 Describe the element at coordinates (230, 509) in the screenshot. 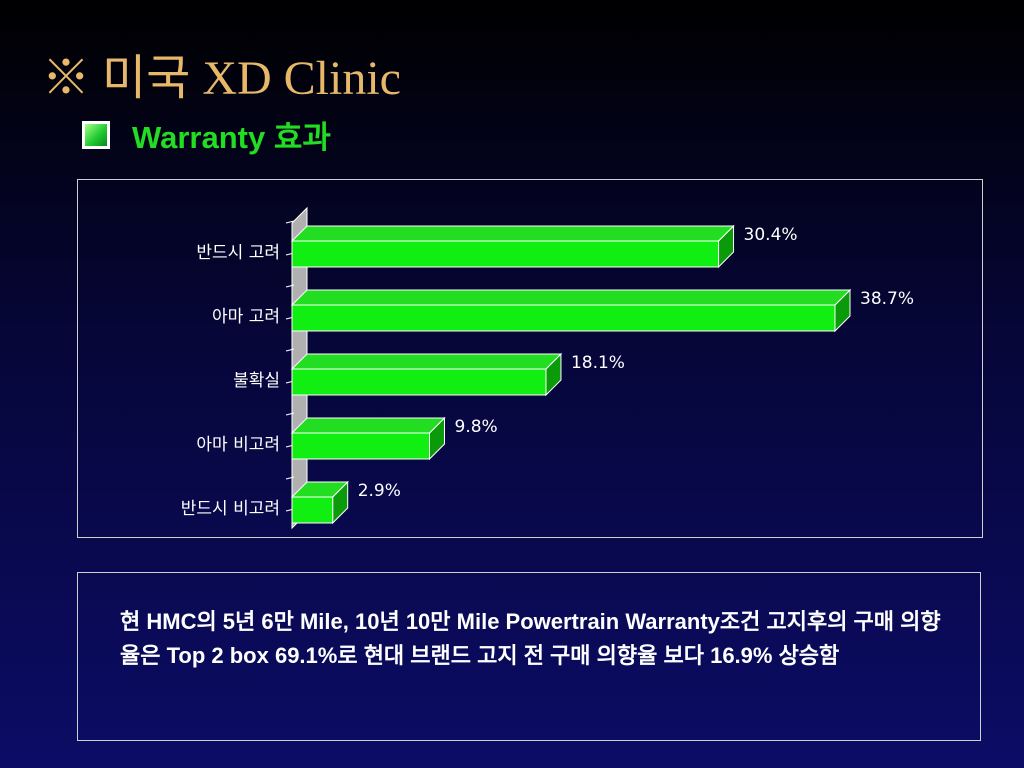

I see `category-label: 반드시 비고려` at that location.